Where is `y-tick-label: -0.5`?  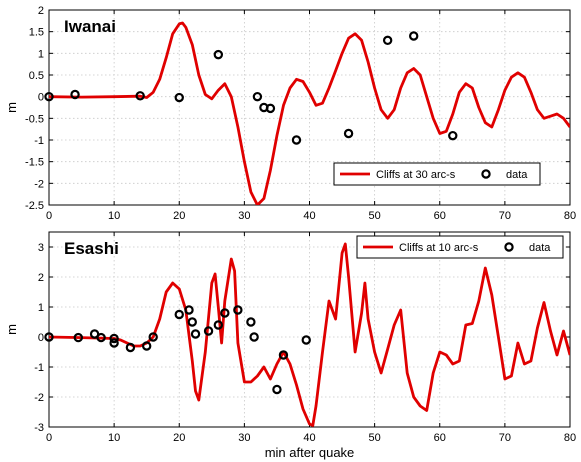
y-tick-label: -0.5 is located at coordinates (34, 119).